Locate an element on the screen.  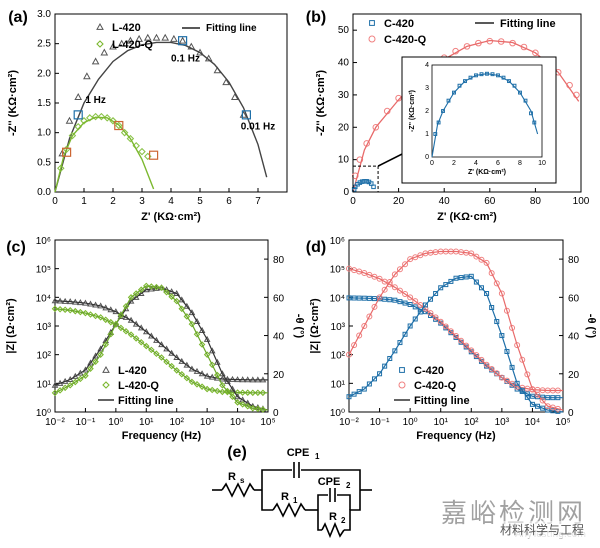
x-tick-label: 4 is located at coordinates (171, 201).